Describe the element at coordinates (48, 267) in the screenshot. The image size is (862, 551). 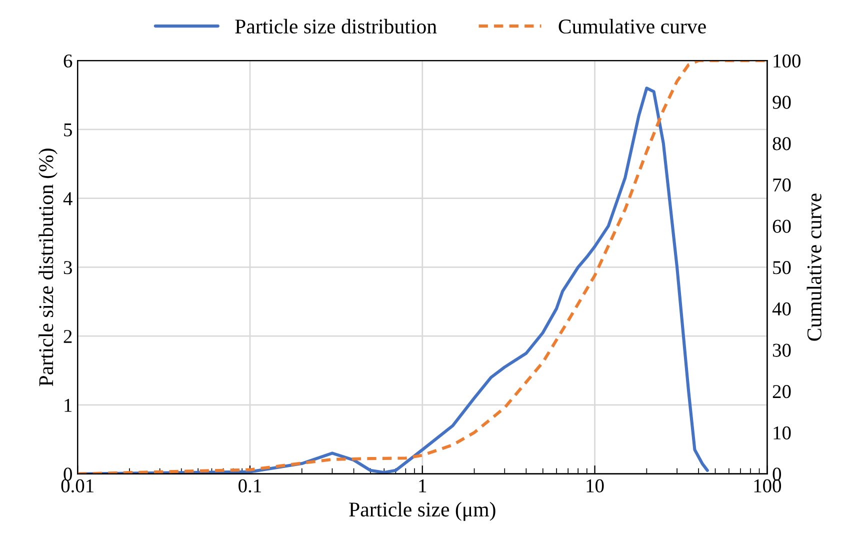
I see `y-axis-title: Particle size distribution (%)` at that location.